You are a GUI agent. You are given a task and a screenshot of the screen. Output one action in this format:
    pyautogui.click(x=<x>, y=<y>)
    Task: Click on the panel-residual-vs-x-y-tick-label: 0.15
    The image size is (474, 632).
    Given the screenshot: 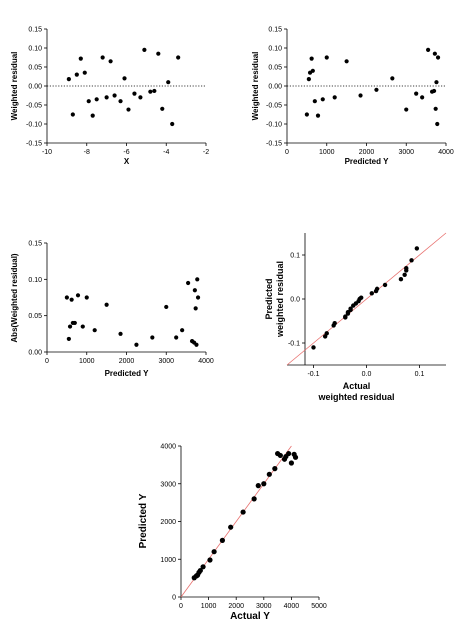 What is the action you would take?
    pyautogui.click(x=35, y=30)
    